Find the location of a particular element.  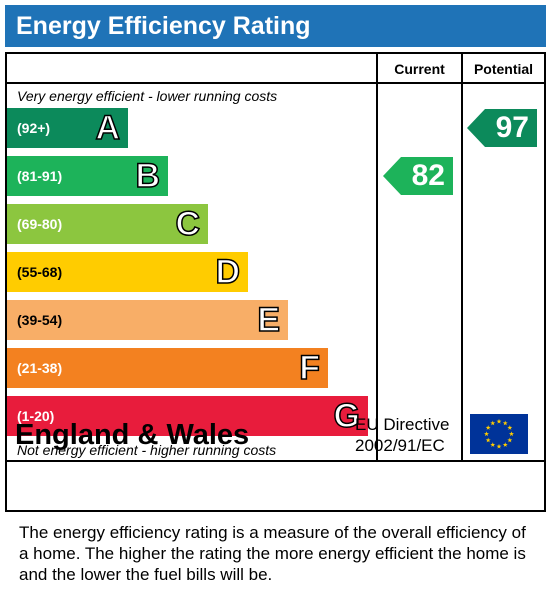

eu-flag-icon is located at coordinates (499, 434).